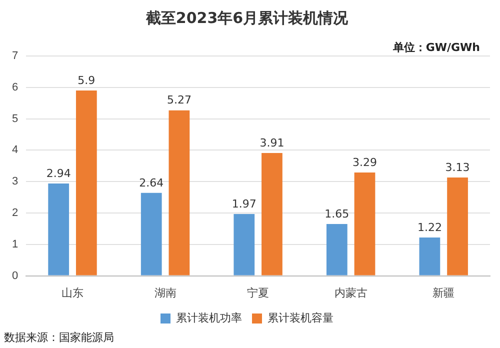  Describe the element at coordinates (15, 56) in the screenshot. I see `y-tick-label: 7` at that location.